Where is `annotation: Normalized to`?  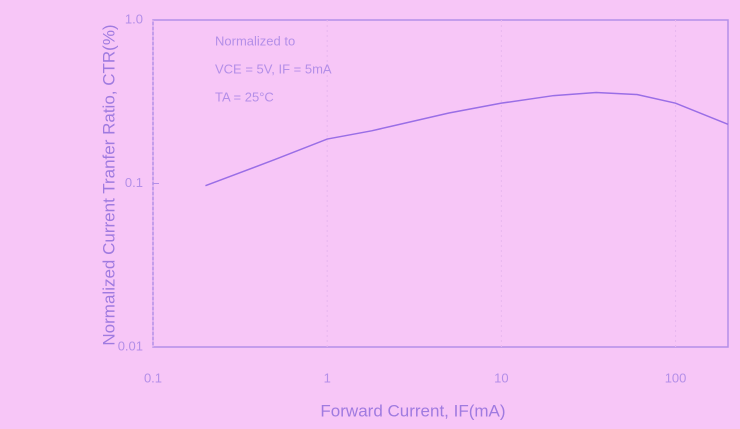 annotation: Normalized to is located at coordinates (255, 40).